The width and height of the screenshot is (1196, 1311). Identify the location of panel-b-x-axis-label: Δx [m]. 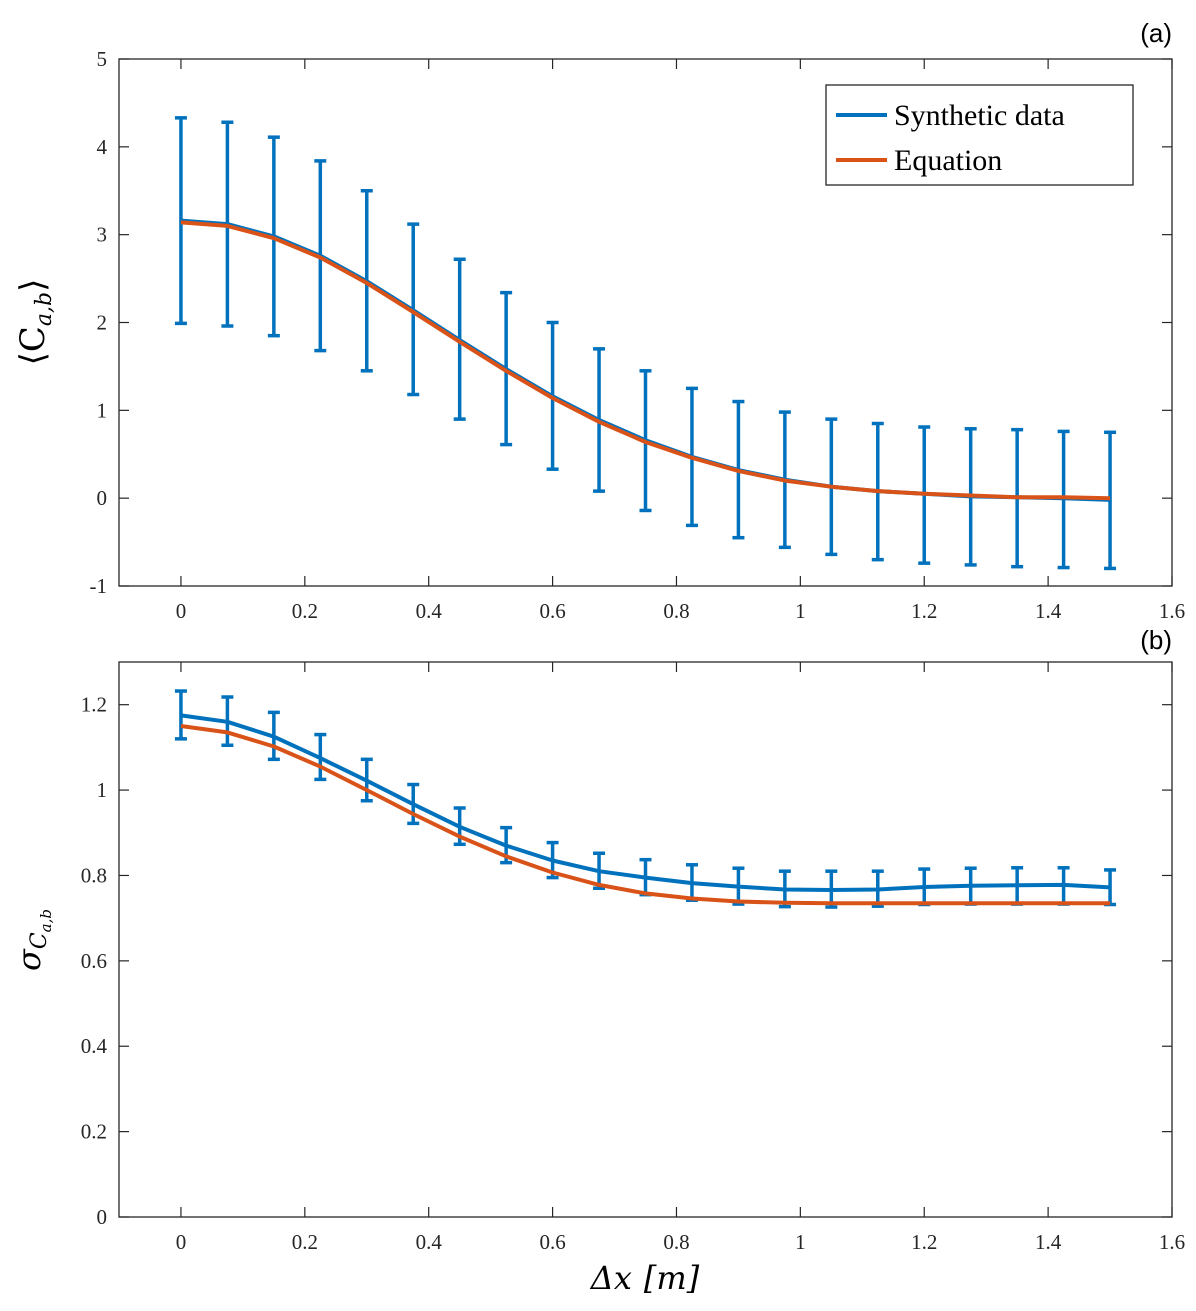
(644, 1278).